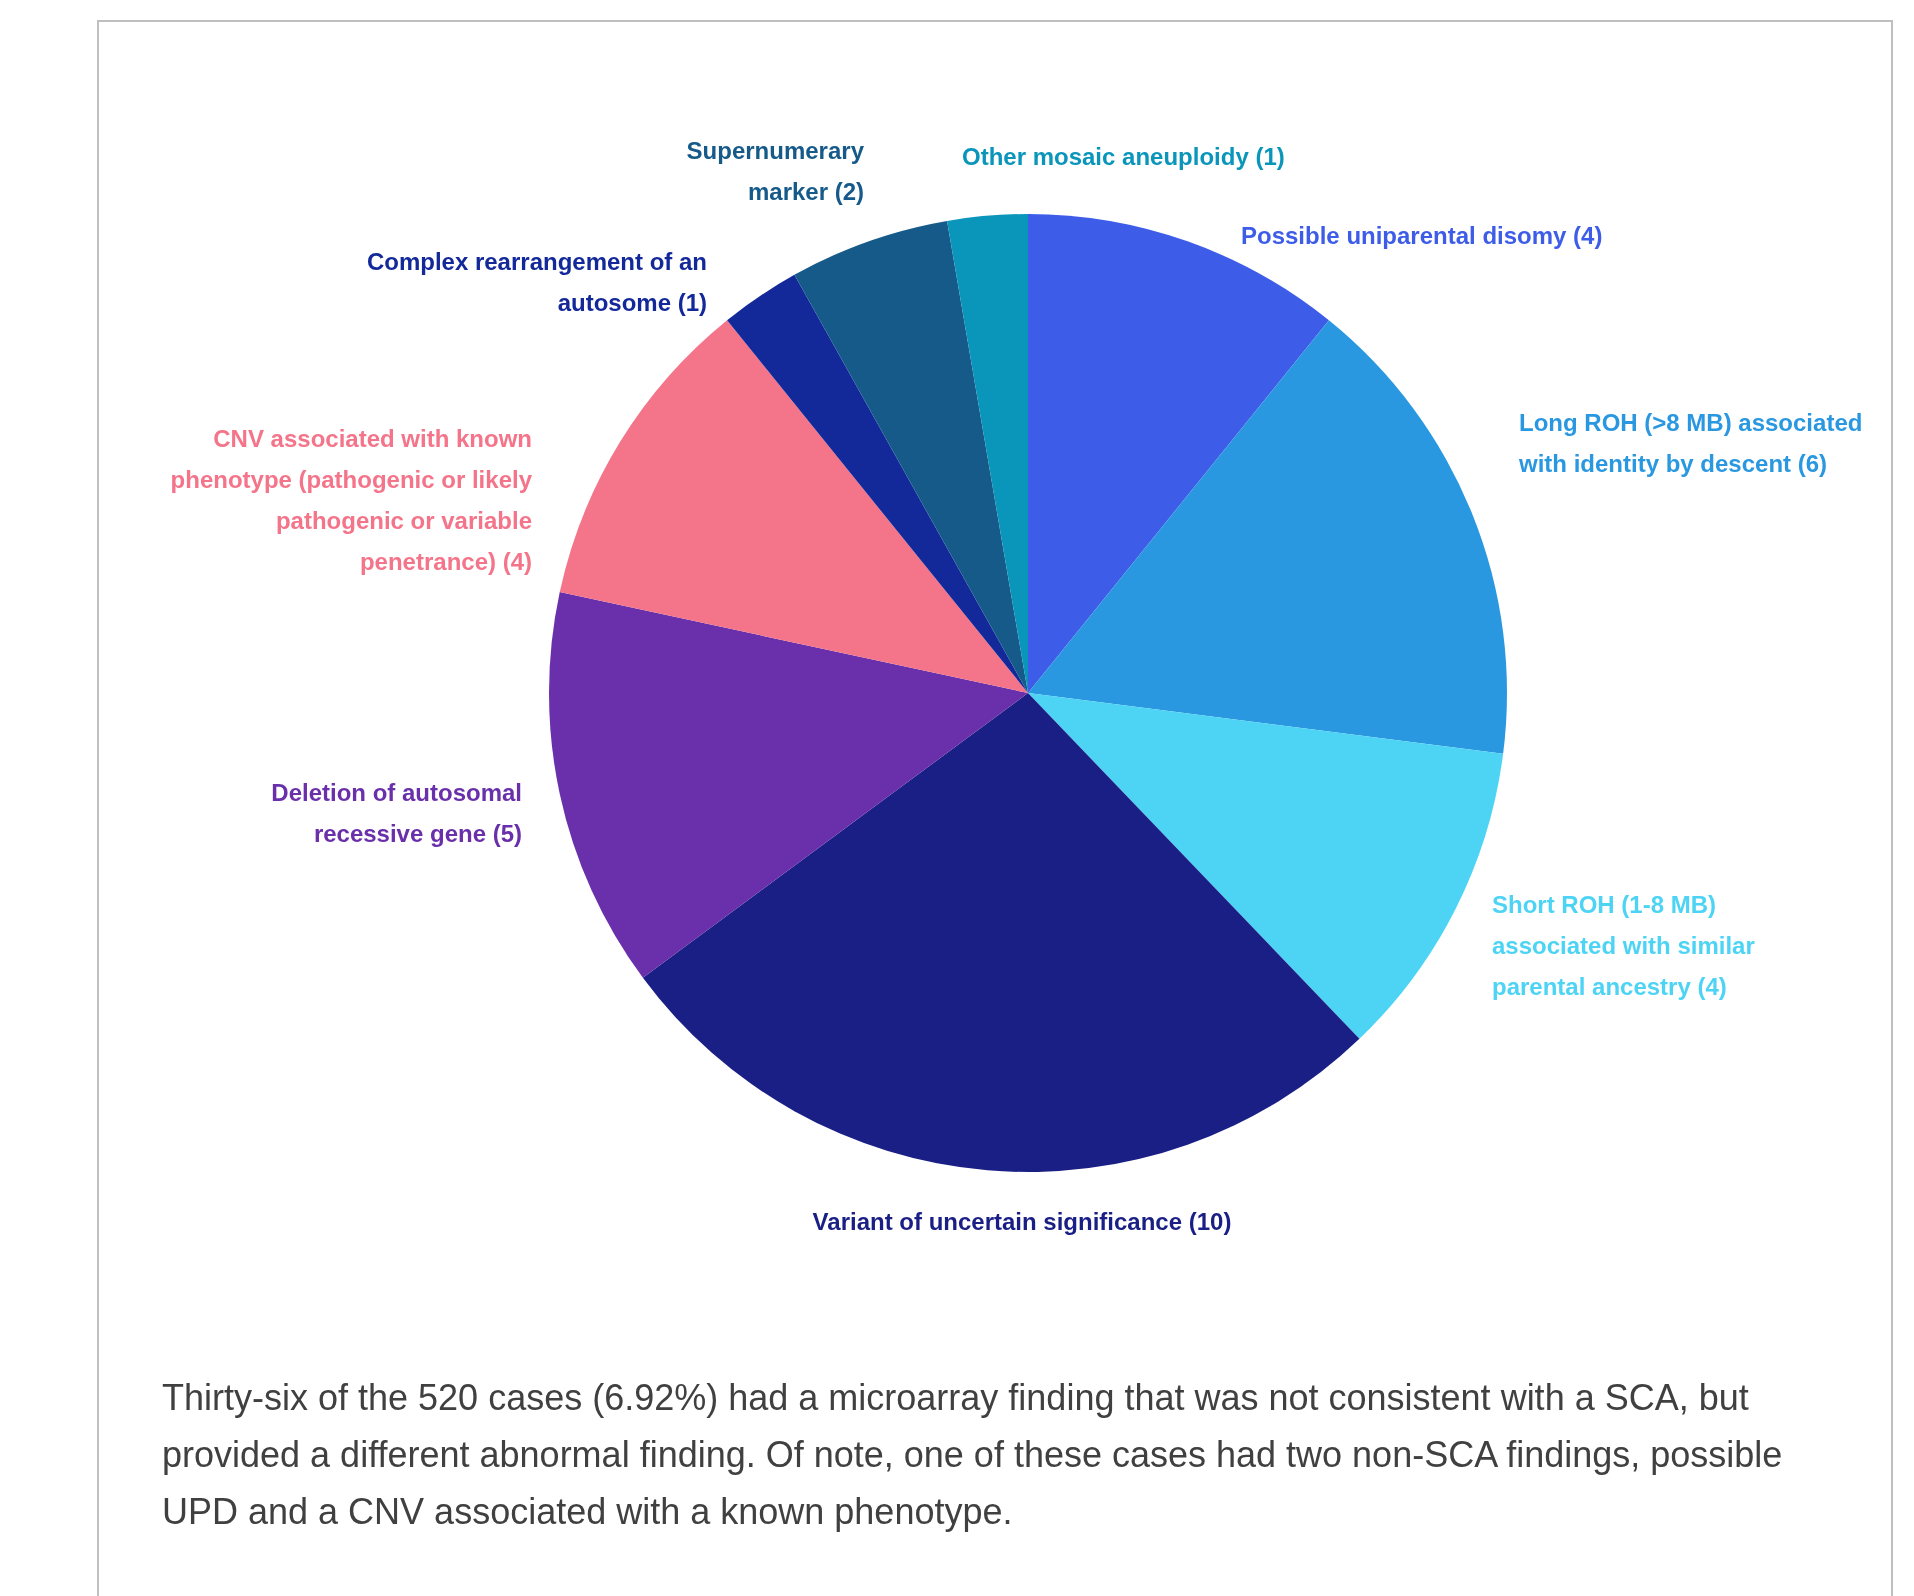  What do you see at coordinates (1690, 443) in the screenshot?
I see `slice-label: Long ROH (>8 MB) associated with identity by descent (6)` at bounding box center [1690, 443].